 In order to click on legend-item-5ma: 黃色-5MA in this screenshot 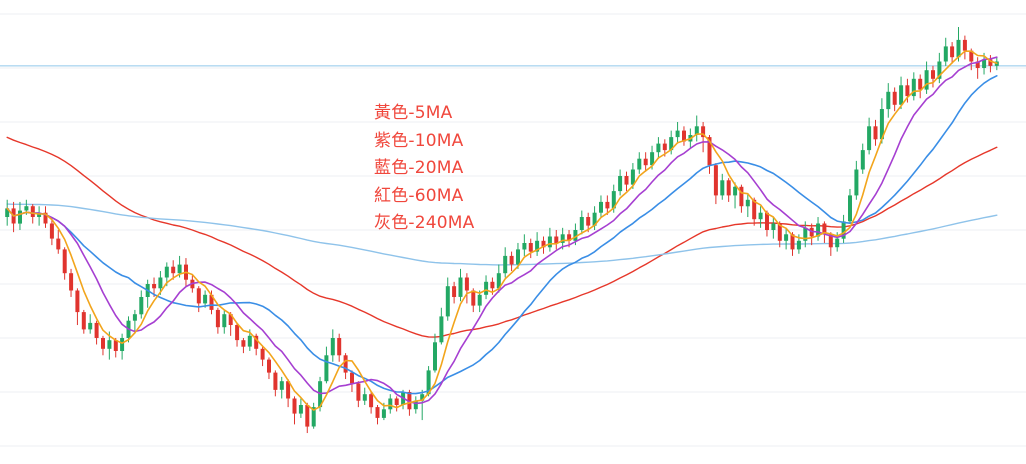, I will do `click(413, 113)`.